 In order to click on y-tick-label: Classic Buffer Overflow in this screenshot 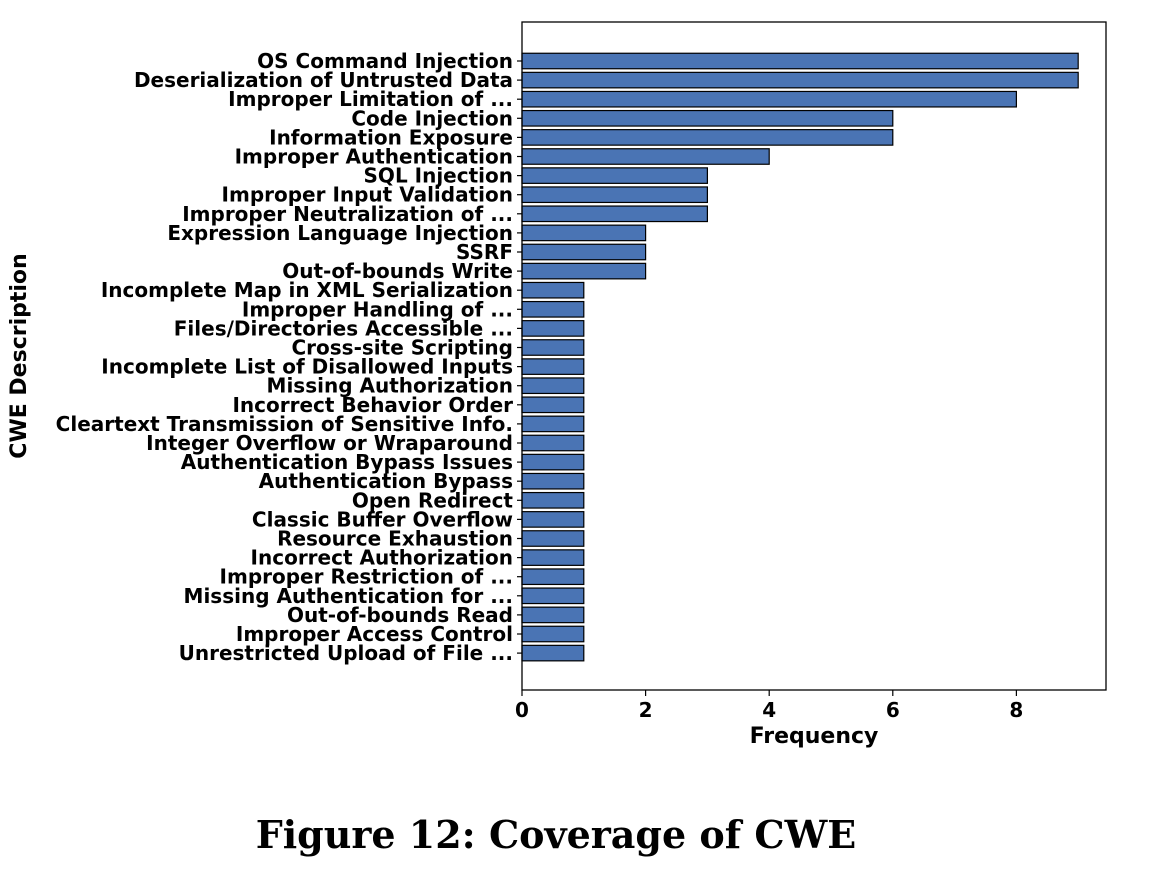, I will do `click(382, 519)`.